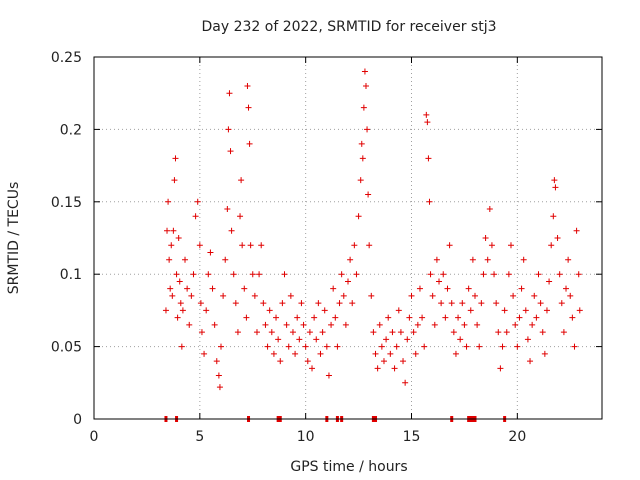  I want to click on x-tick-label: 10, so click(306, 437).